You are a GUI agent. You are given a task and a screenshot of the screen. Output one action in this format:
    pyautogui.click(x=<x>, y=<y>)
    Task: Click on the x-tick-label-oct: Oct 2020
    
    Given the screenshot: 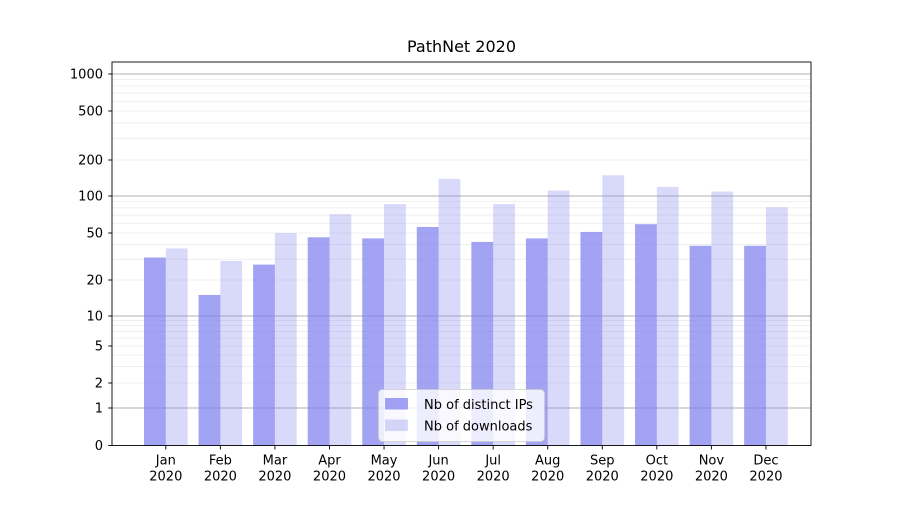 What is the action you would take?
    pyautogui.click(x=656, y=469)
    